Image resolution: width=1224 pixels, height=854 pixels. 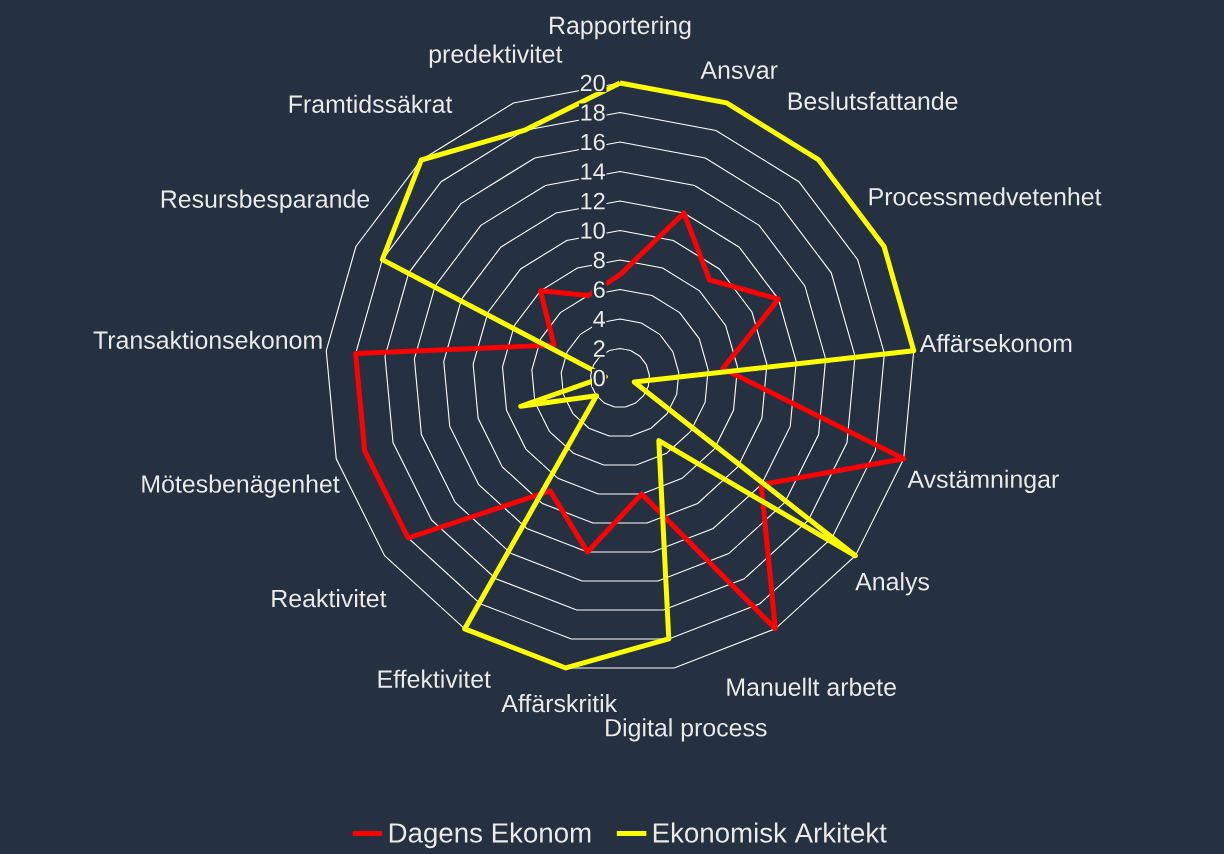 I want to click on spoke-label: Avstämningar, so click(x=983, y=481).